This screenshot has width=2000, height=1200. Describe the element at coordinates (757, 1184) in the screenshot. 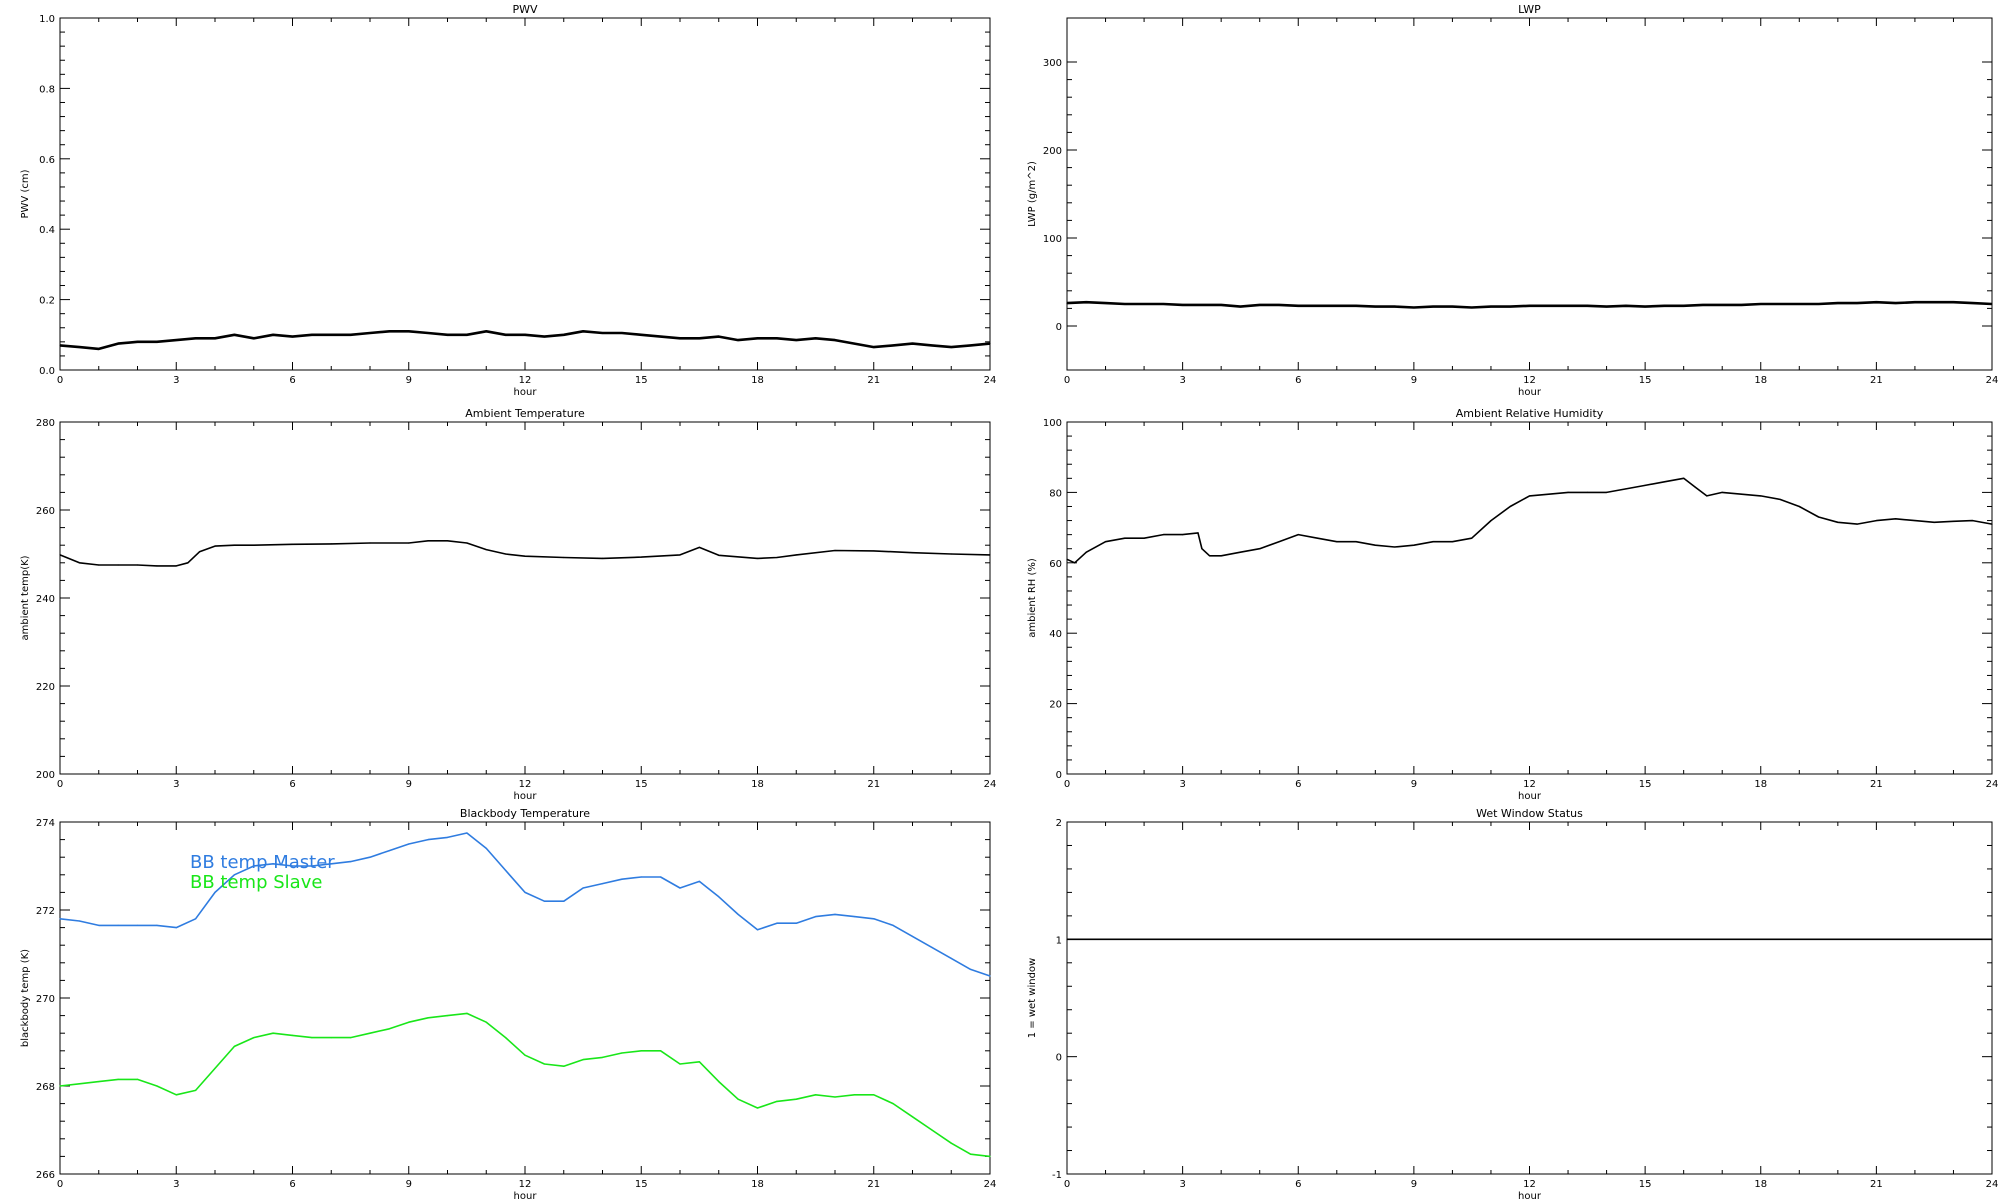

I see `x-tick-label: 18` at that location.